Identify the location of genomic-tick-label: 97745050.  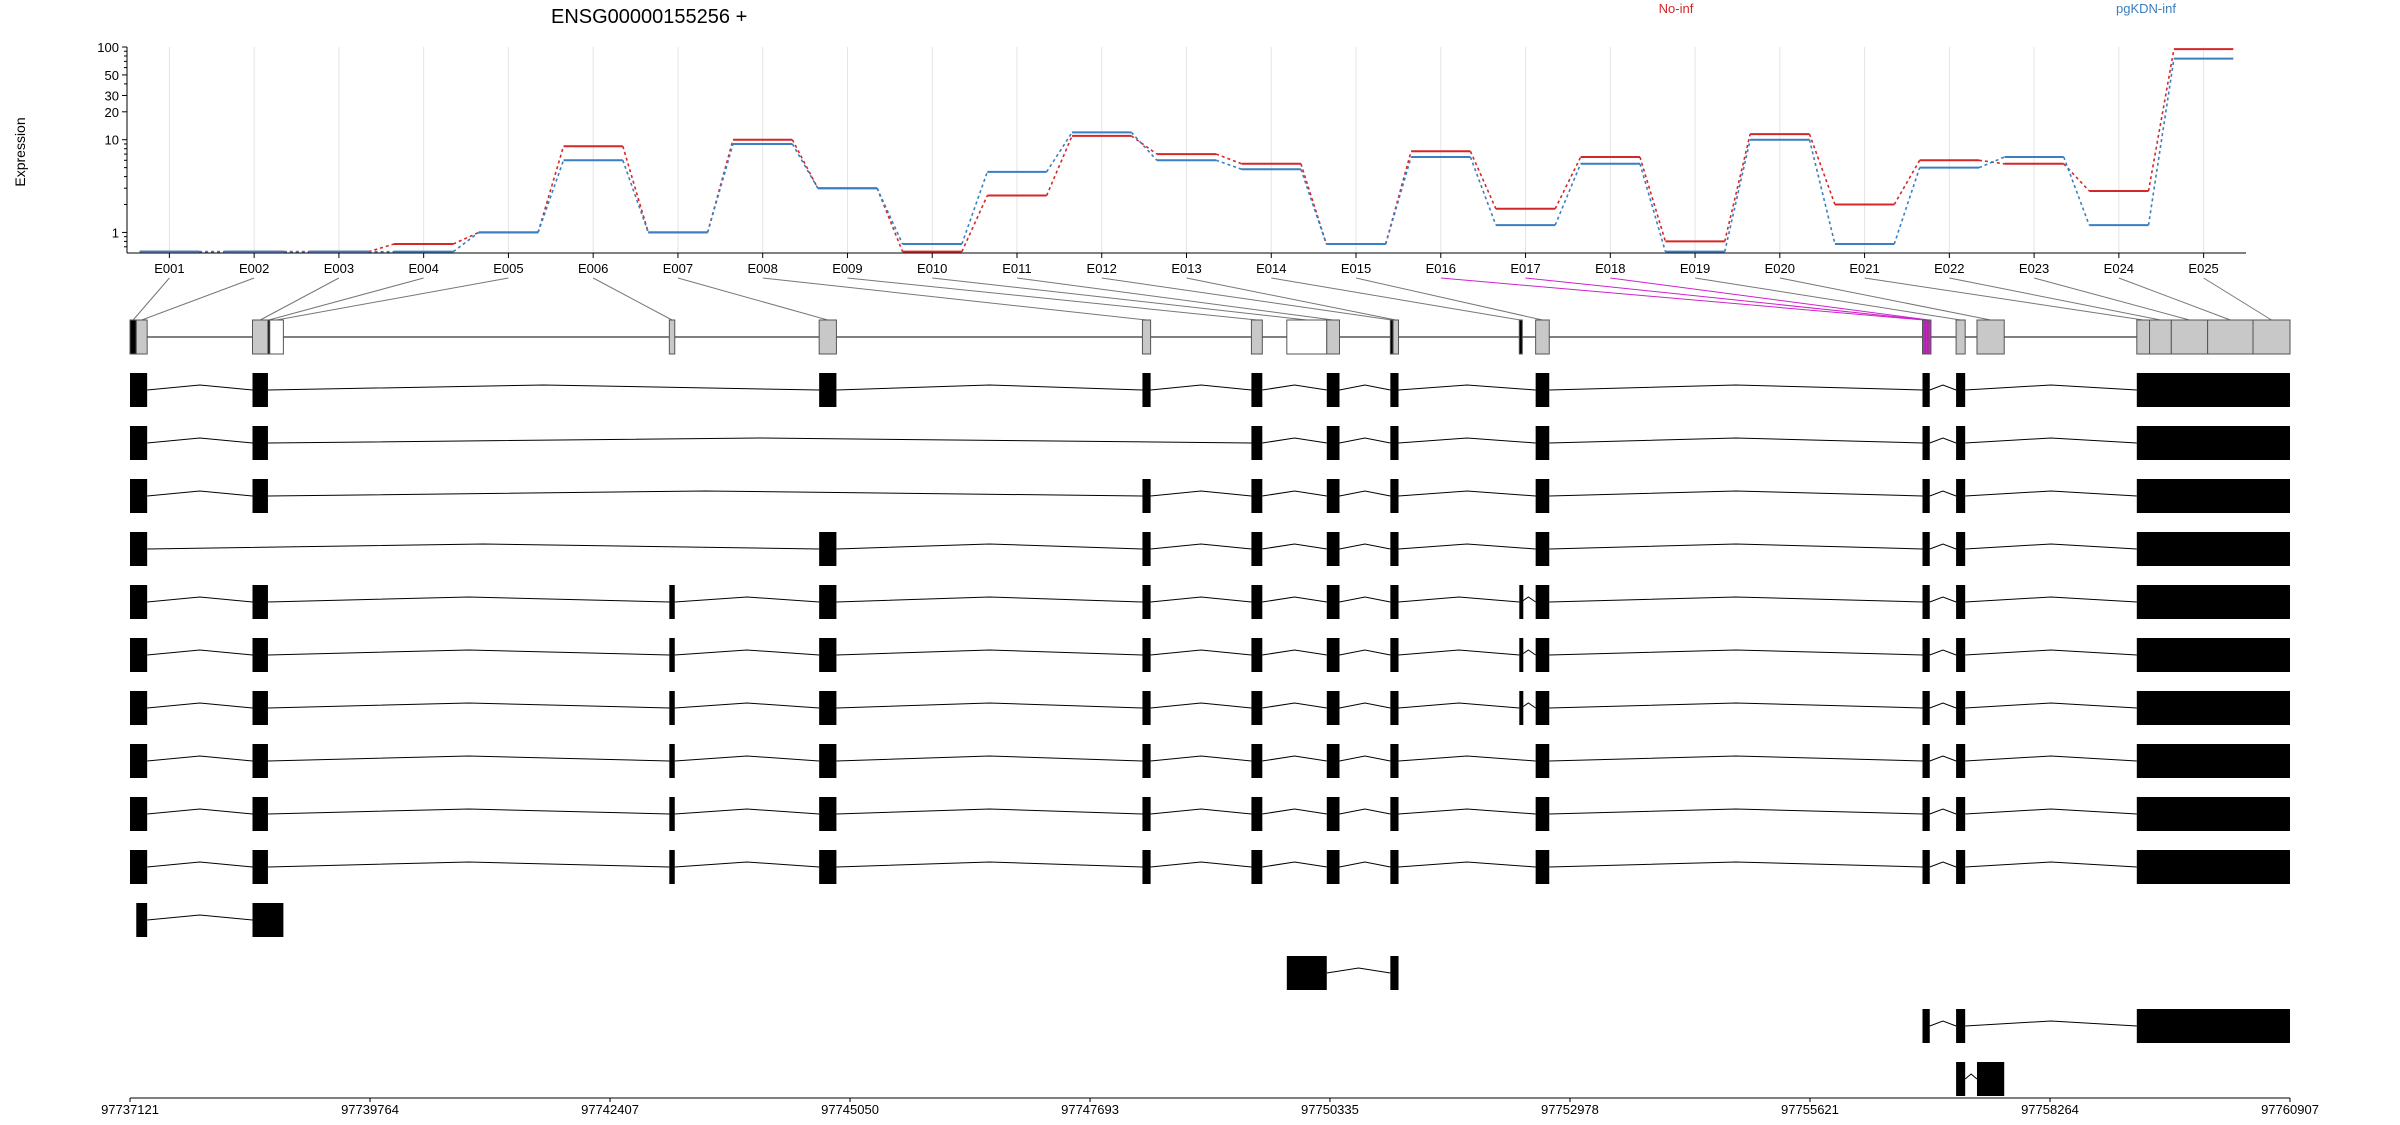
(850, 1109).